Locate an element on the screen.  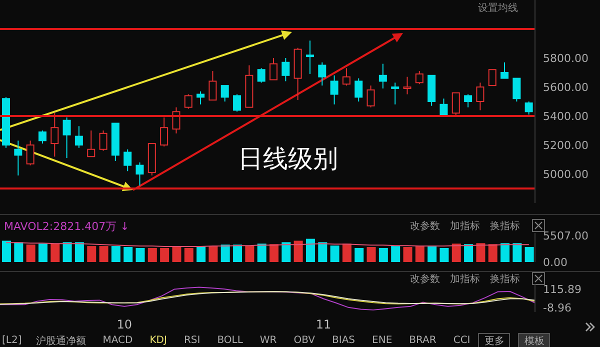
text: [L2] is located at coordinates (12, 340).